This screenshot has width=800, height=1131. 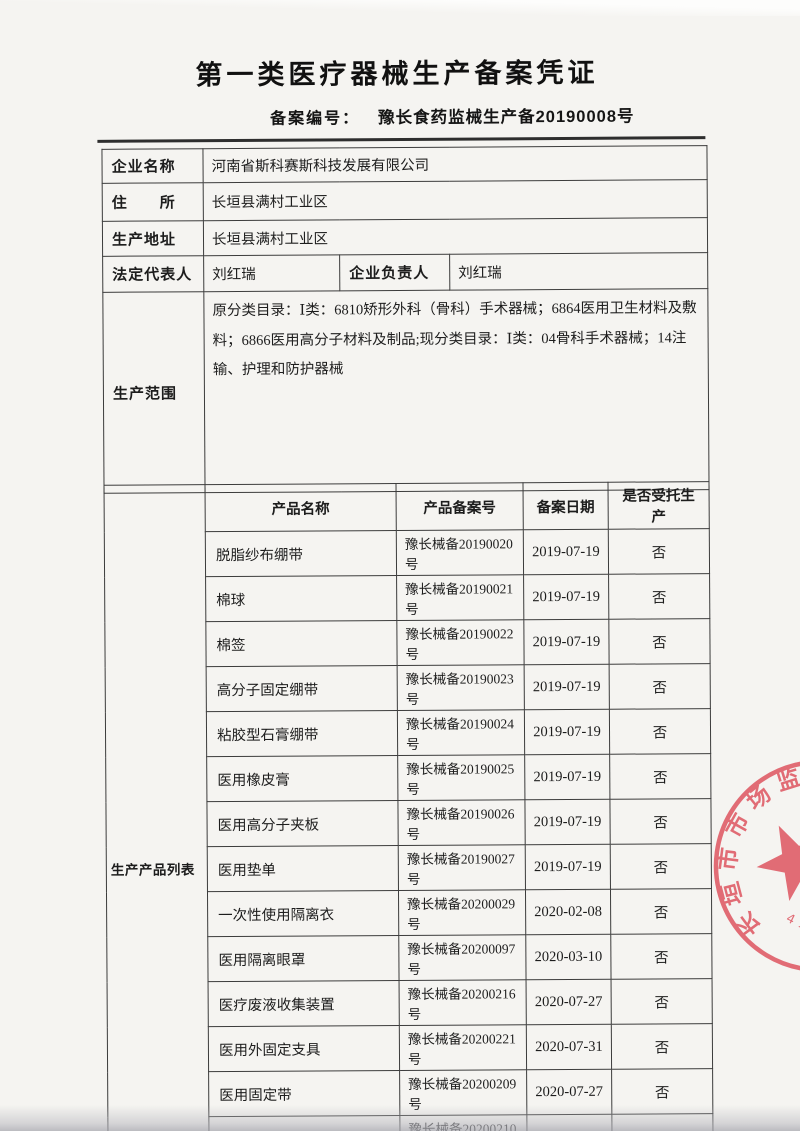 What do you see at coordinates (315, 119) in the screenshot?
I see `record-number-label: 备案编号：` at bounding box center [315, 119].